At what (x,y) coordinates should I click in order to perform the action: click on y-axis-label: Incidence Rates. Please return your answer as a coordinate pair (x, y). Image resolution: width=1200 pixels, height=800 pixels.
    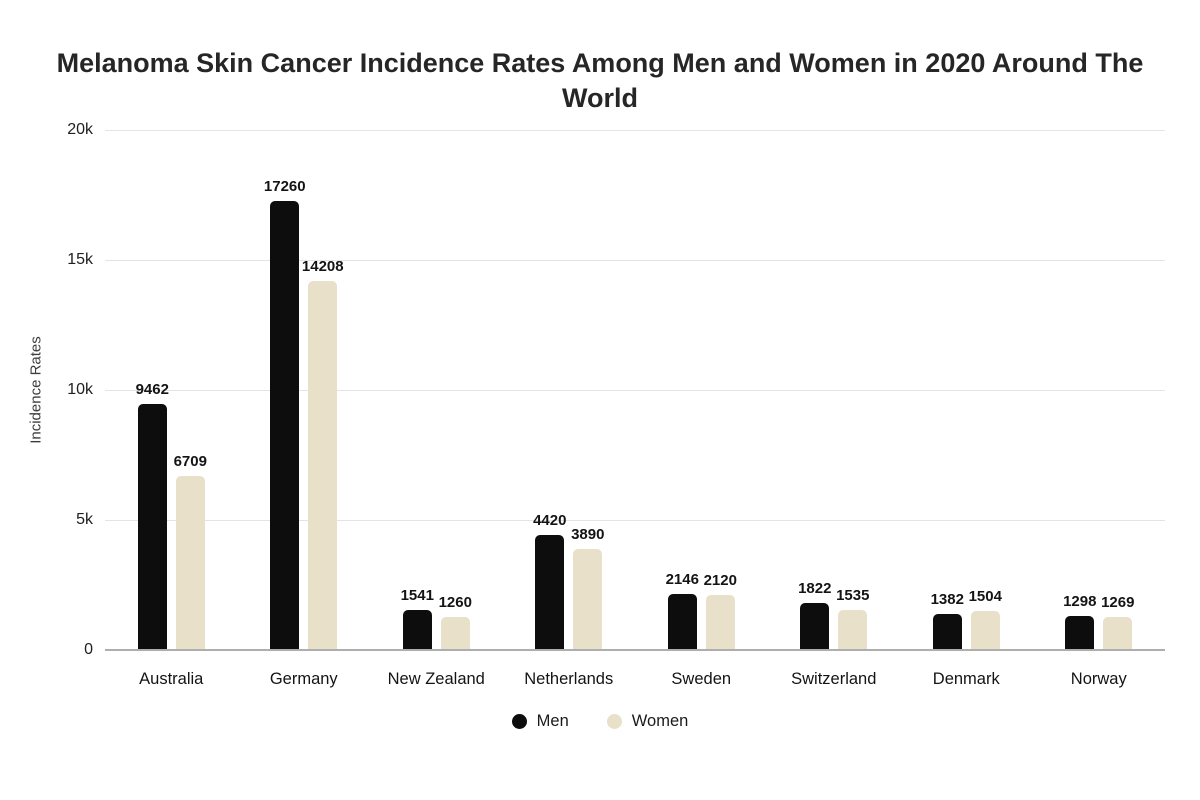
    Looking at the image, I should click on (36, 390).